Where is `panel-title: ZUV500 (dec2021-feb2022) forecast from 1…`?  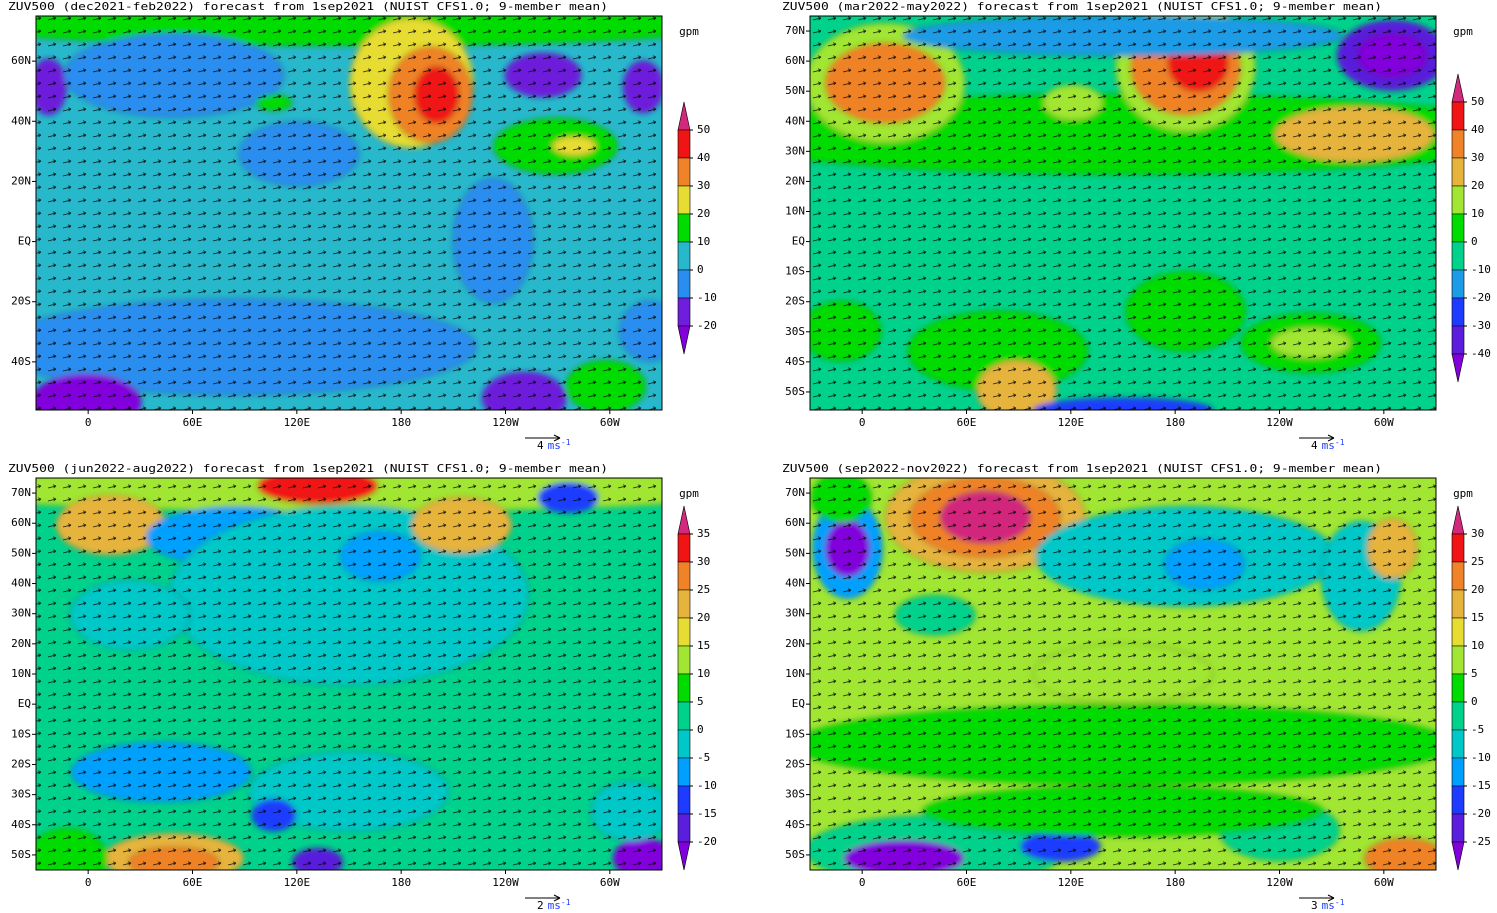
panel-title: ZUV500 (dec2021-feb2022) forecast from 1… is located at coordinates (308, 7).